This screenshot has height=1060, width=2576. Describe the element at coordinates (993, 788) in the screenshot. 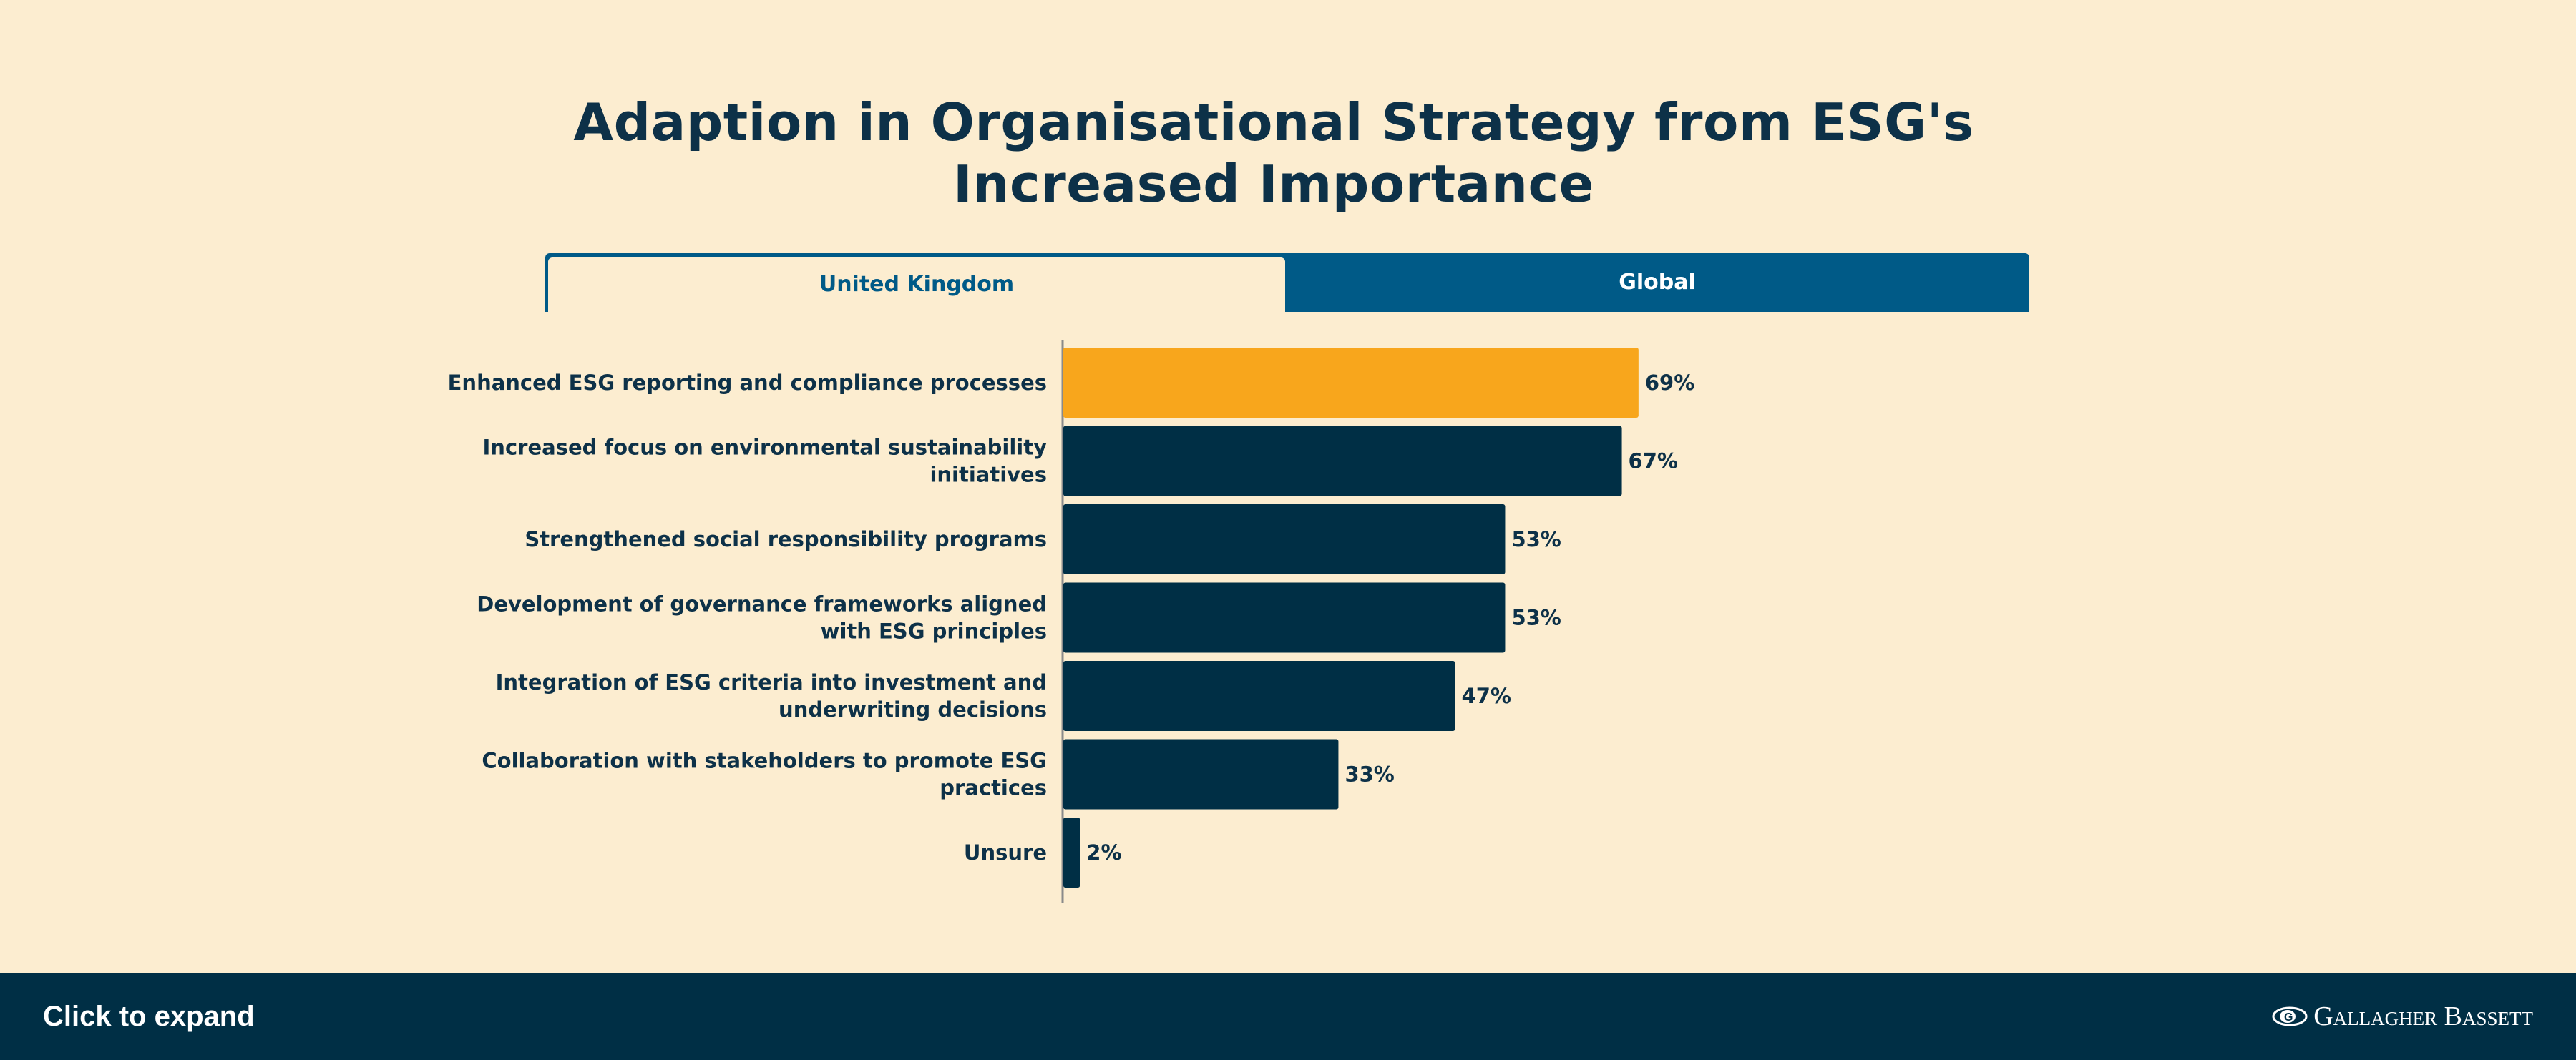

I see `category-label-line: practices` at that location.